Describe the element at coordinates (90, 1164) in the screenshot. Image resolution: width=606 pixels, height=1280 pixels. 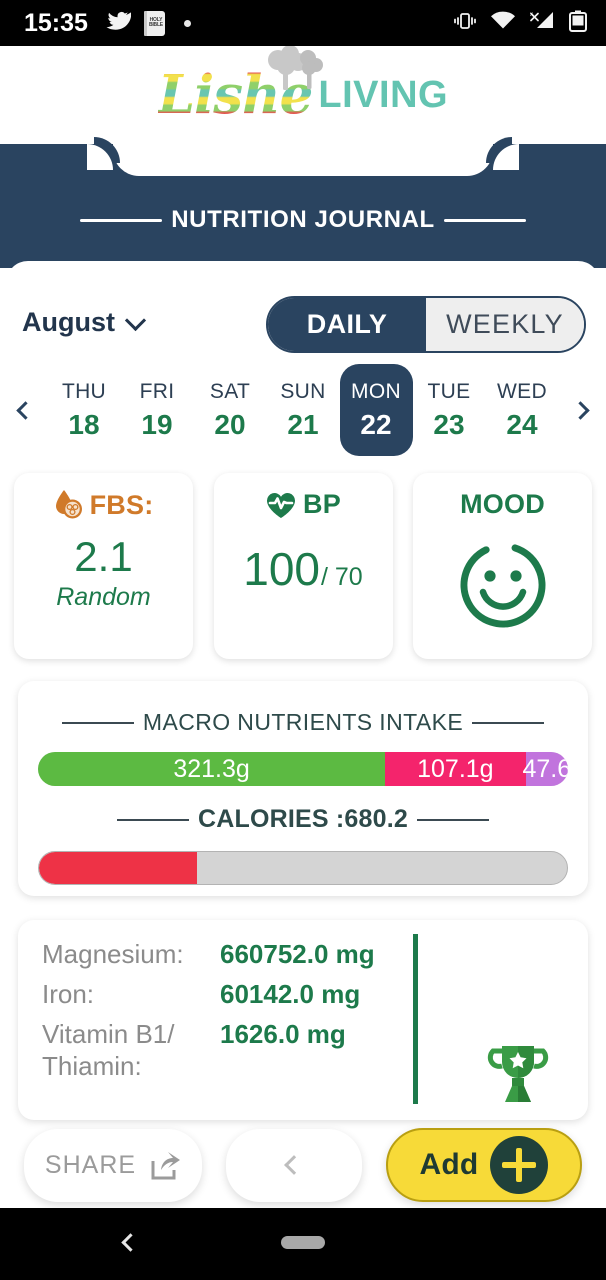
I see `share-label: SHARE` at that location.